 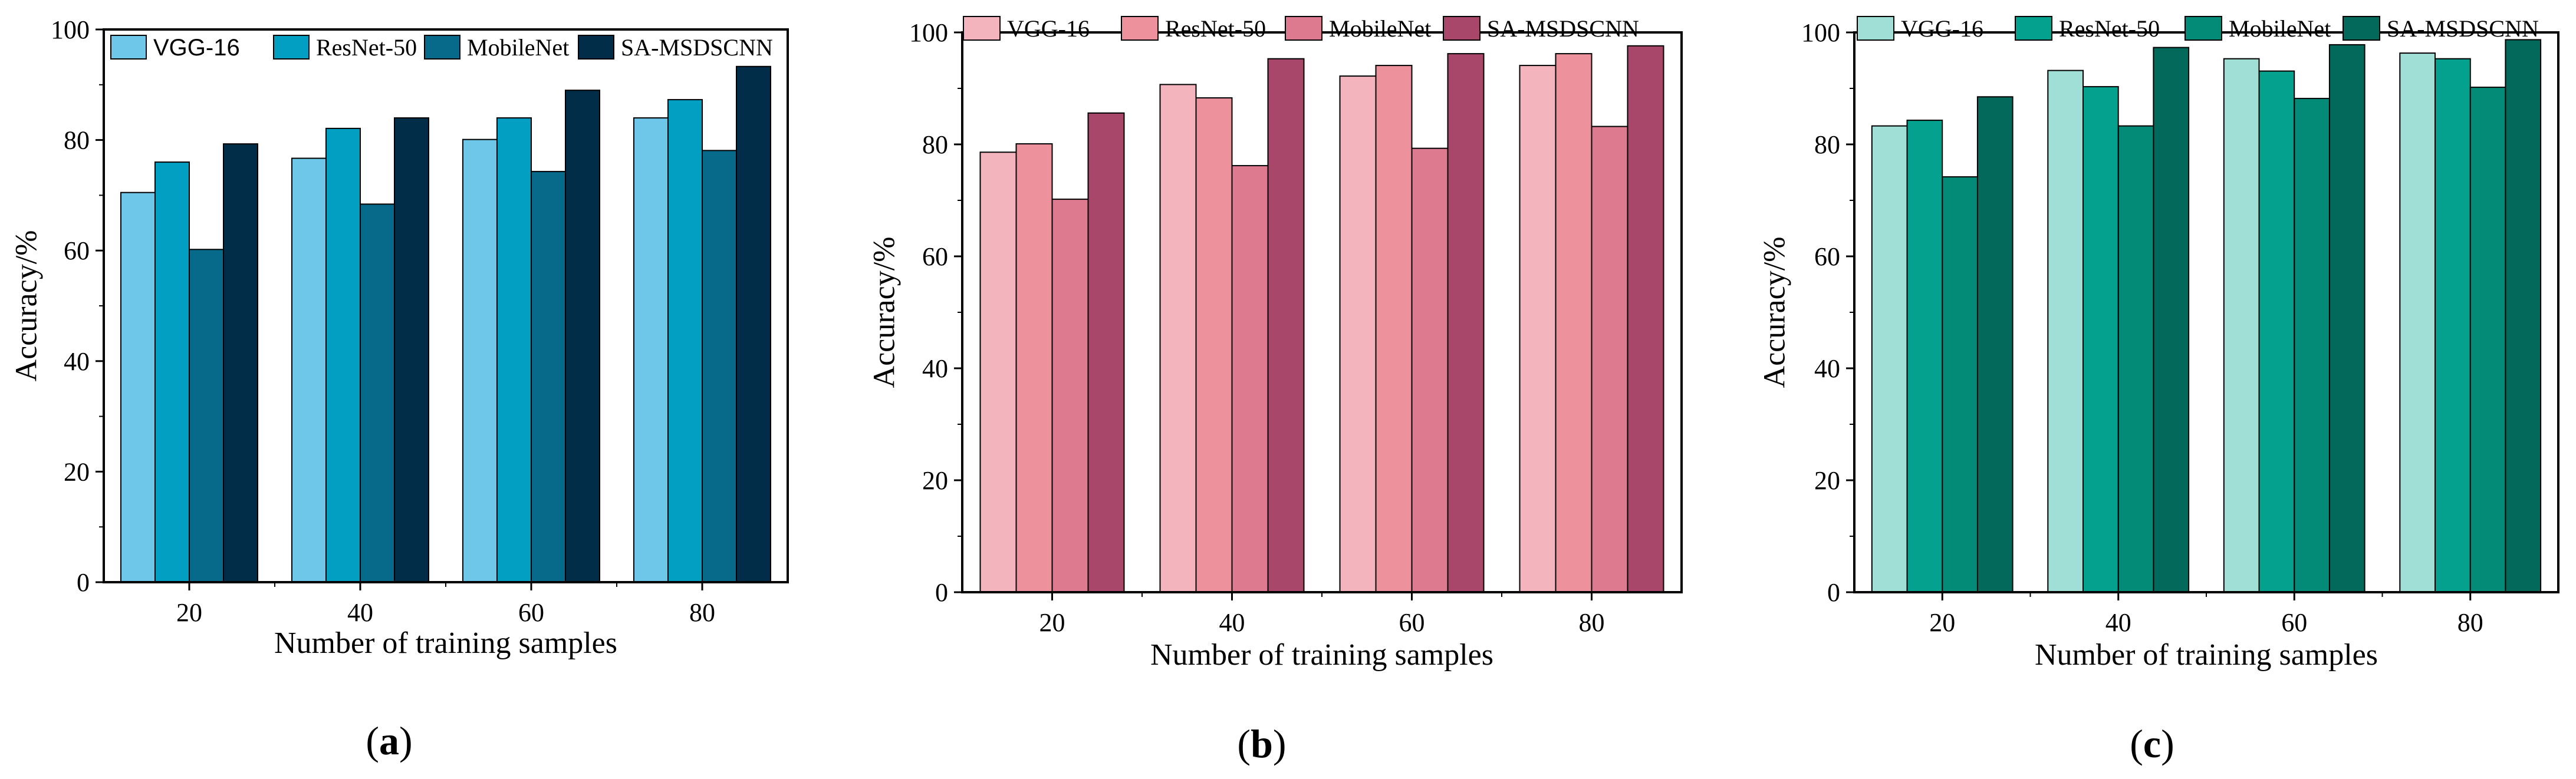 What do you see at coordinates (77, 140) in the screenshot?
I see `y-tick-label: 80` at bounding box center [77, 140].